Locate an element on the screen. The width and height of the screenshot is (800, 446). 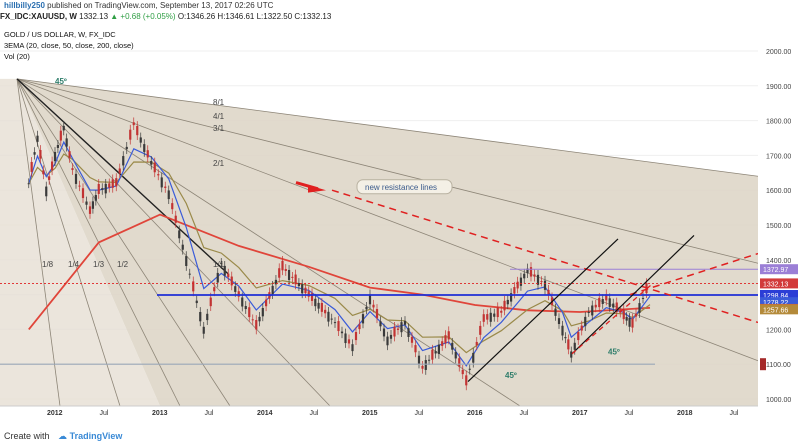
last-price: 1332.13 is located at coordinates (94, 16).